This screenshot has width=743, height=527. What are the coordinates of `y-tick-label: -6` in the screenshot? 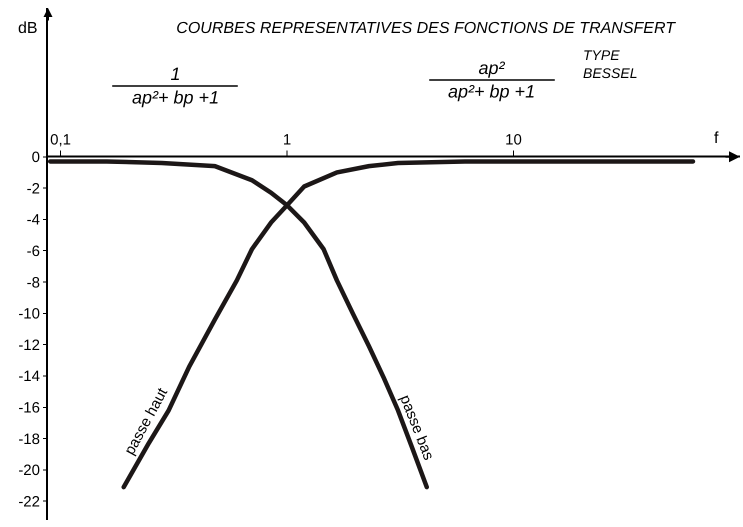 It's located at (33, 251).